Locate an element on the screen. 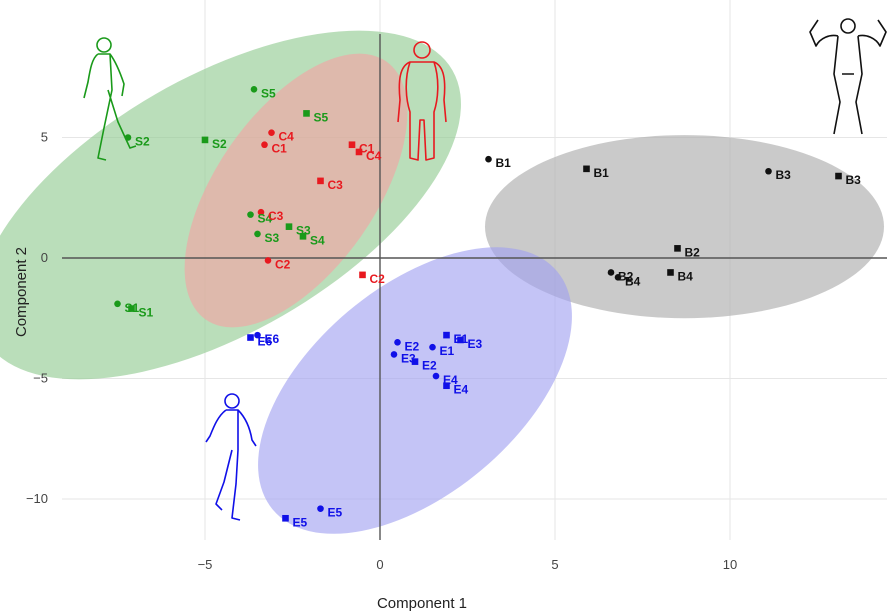  point-s3-circle is located at coordinates (257, 234).